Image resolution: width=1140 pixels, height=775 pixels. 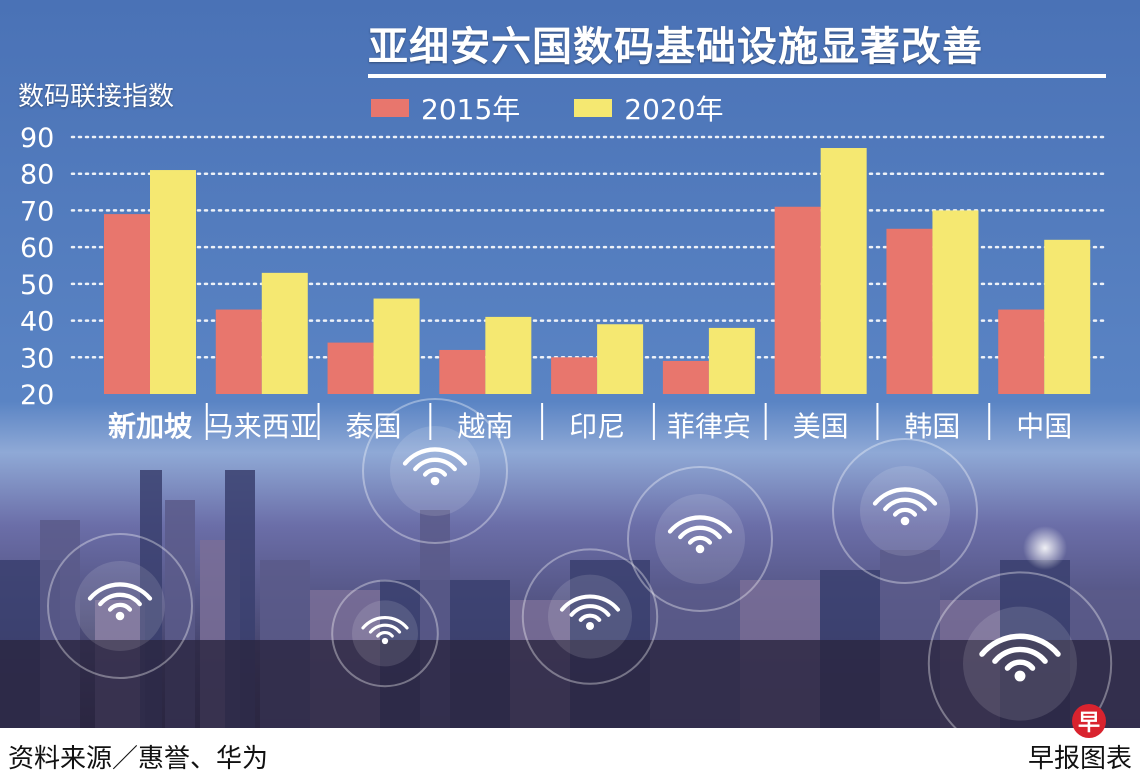 I want to click on x-tick-labels: 新加坡 马来西亚 泰国 越南 印尼 菲律宾 美国 韩国 中国, so click(x=590, y=423).